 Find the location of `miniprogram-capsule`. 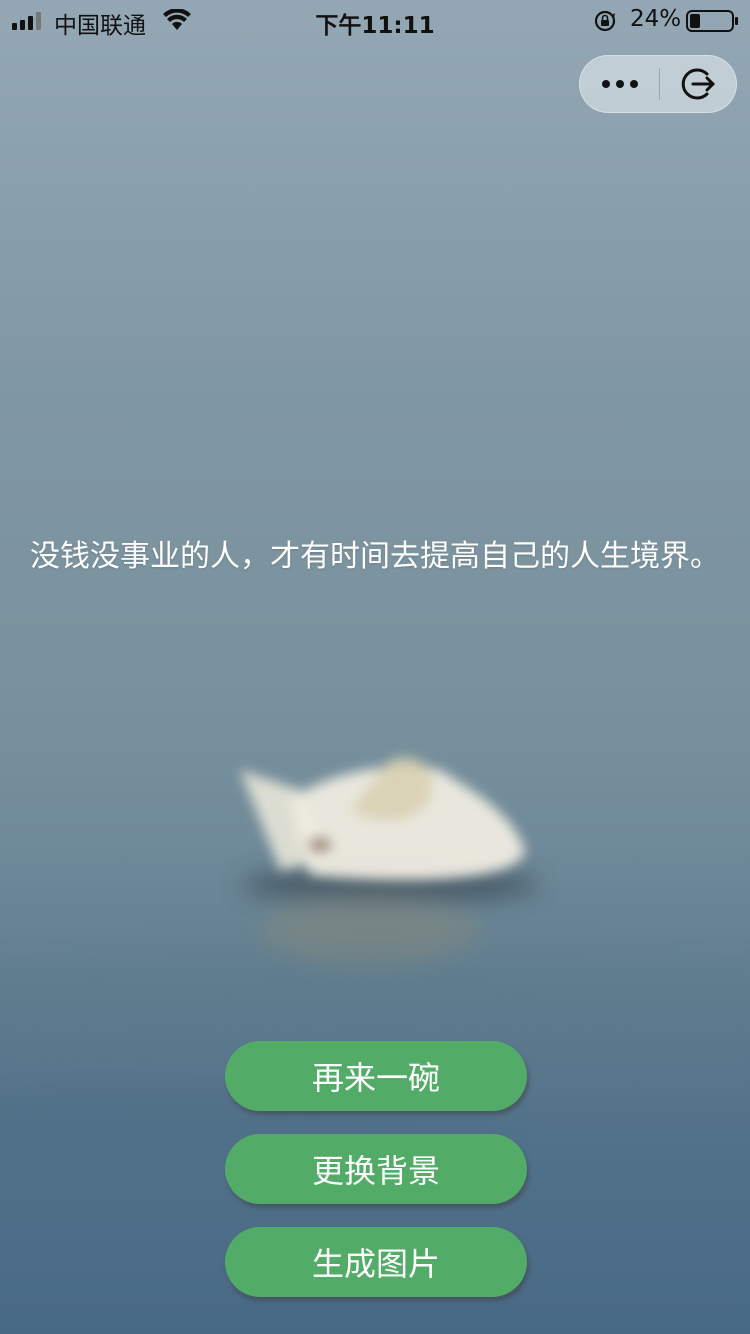

miniprogram-capsule is located at coordinates (658, 84).